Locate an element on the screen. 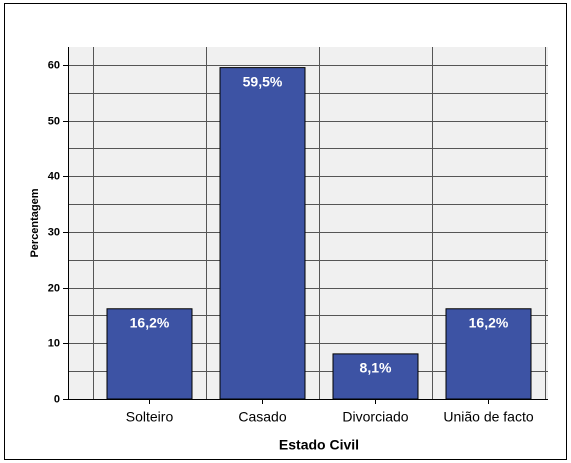  y-tick-label: 50 is located at coordinates (54, 121).